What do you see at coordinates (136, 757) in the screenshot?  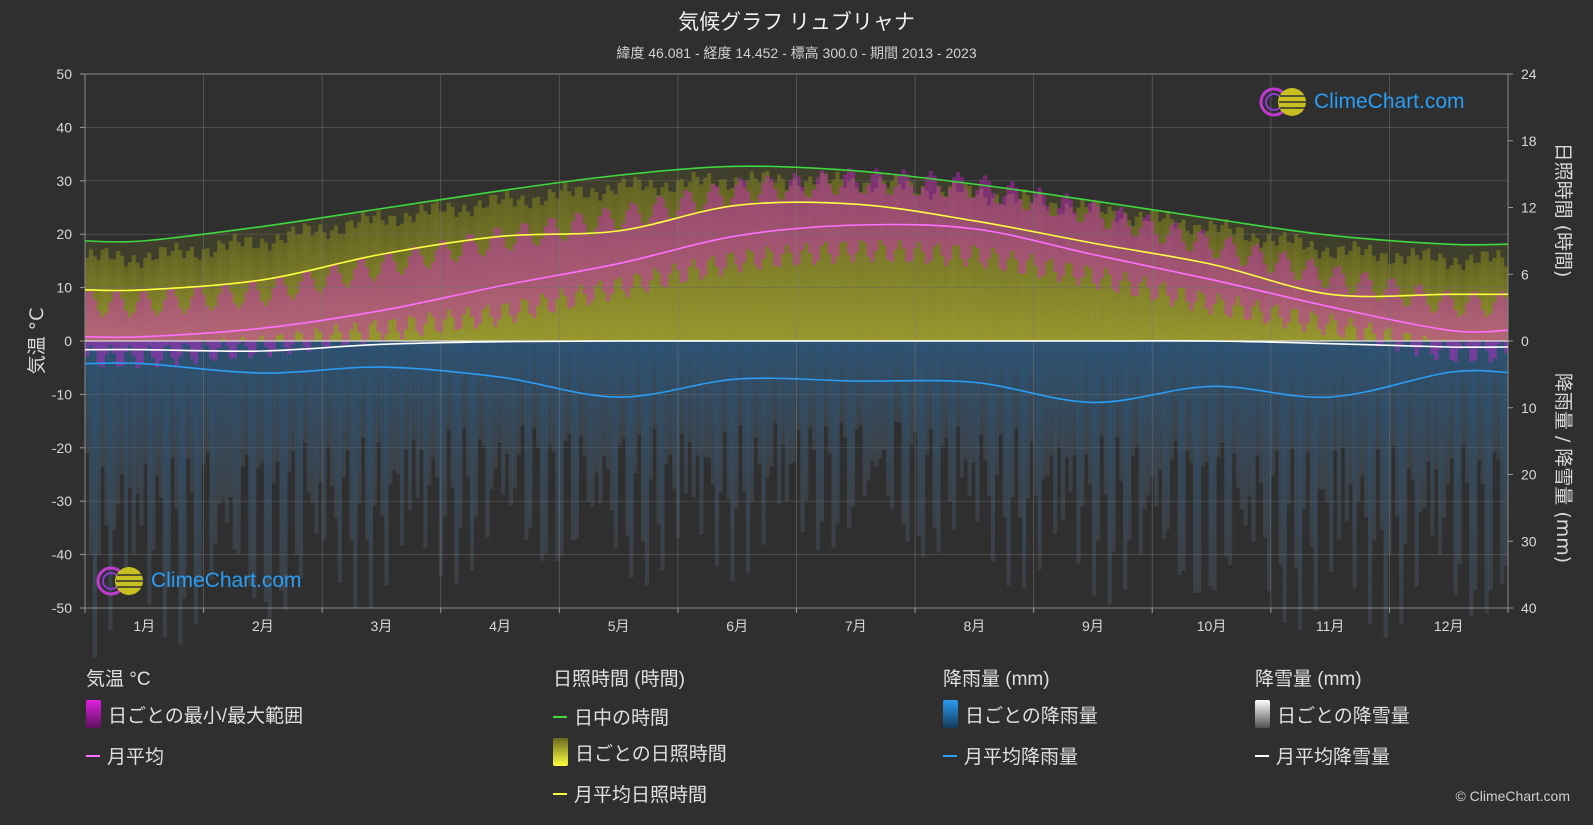 I see `legend-temp-avg-label: 月平均` at bounding box center [136, 757].